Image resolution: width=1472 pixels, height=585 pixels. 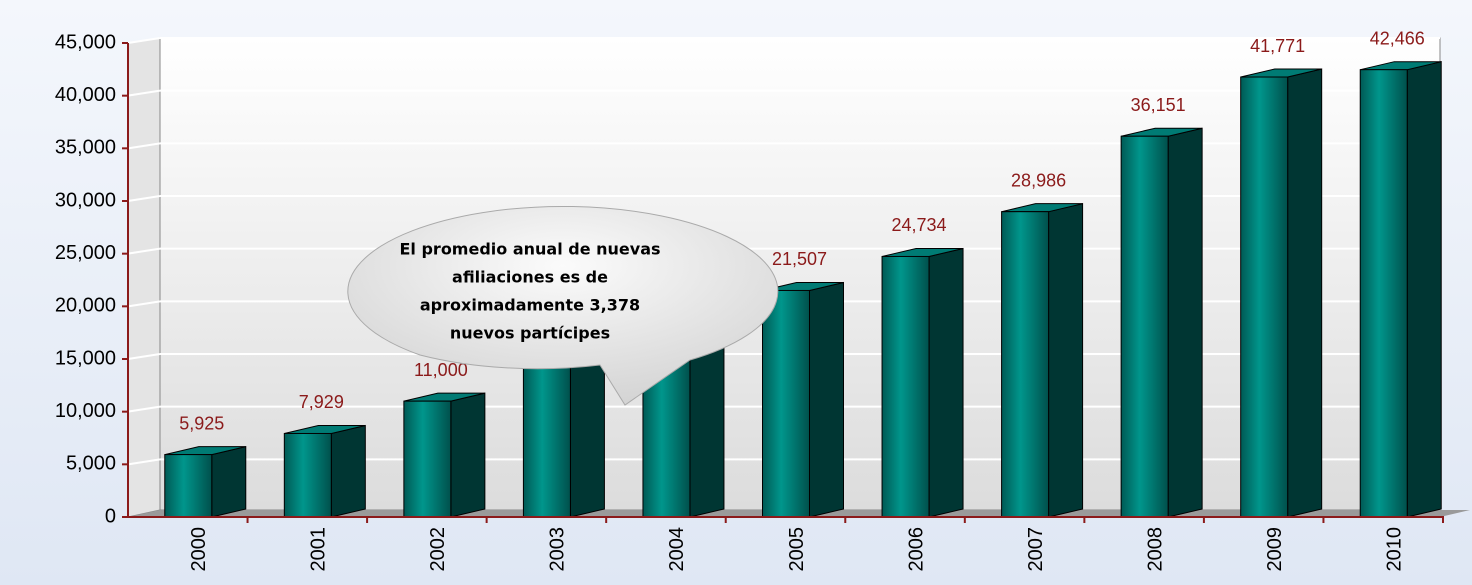 What do you see at coordinates (201, 423) in the screenshot?
I see `value-label: 5,925` at bounding box center [201, 423].